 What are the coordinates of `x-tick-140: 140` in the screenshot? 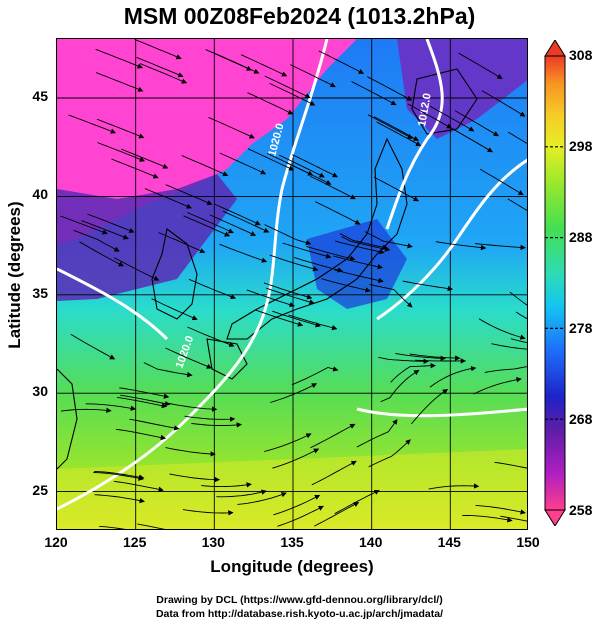 It's located at (371, 542).